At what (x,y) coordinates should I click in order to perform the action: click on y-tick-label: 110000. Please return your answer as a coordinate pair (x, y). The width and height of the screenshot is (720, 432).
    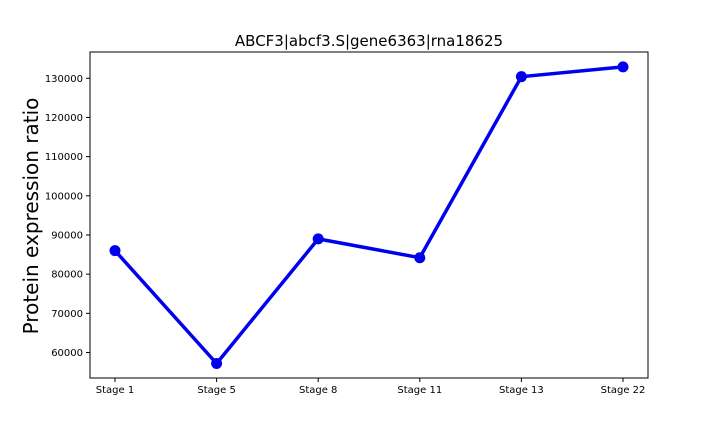
    Looking at the image, I should click on (64, 157).